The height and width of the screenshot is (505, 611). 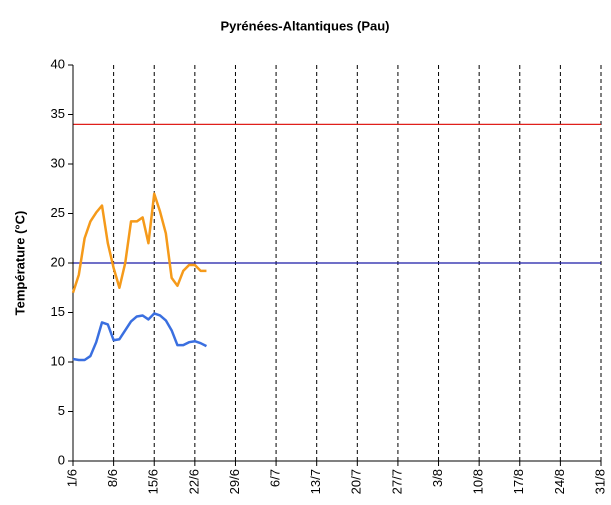 What do you see at coordinates (58, 261) in the screenshot?
I see `y-tick-label: 20` at bounding box center [58, 261].